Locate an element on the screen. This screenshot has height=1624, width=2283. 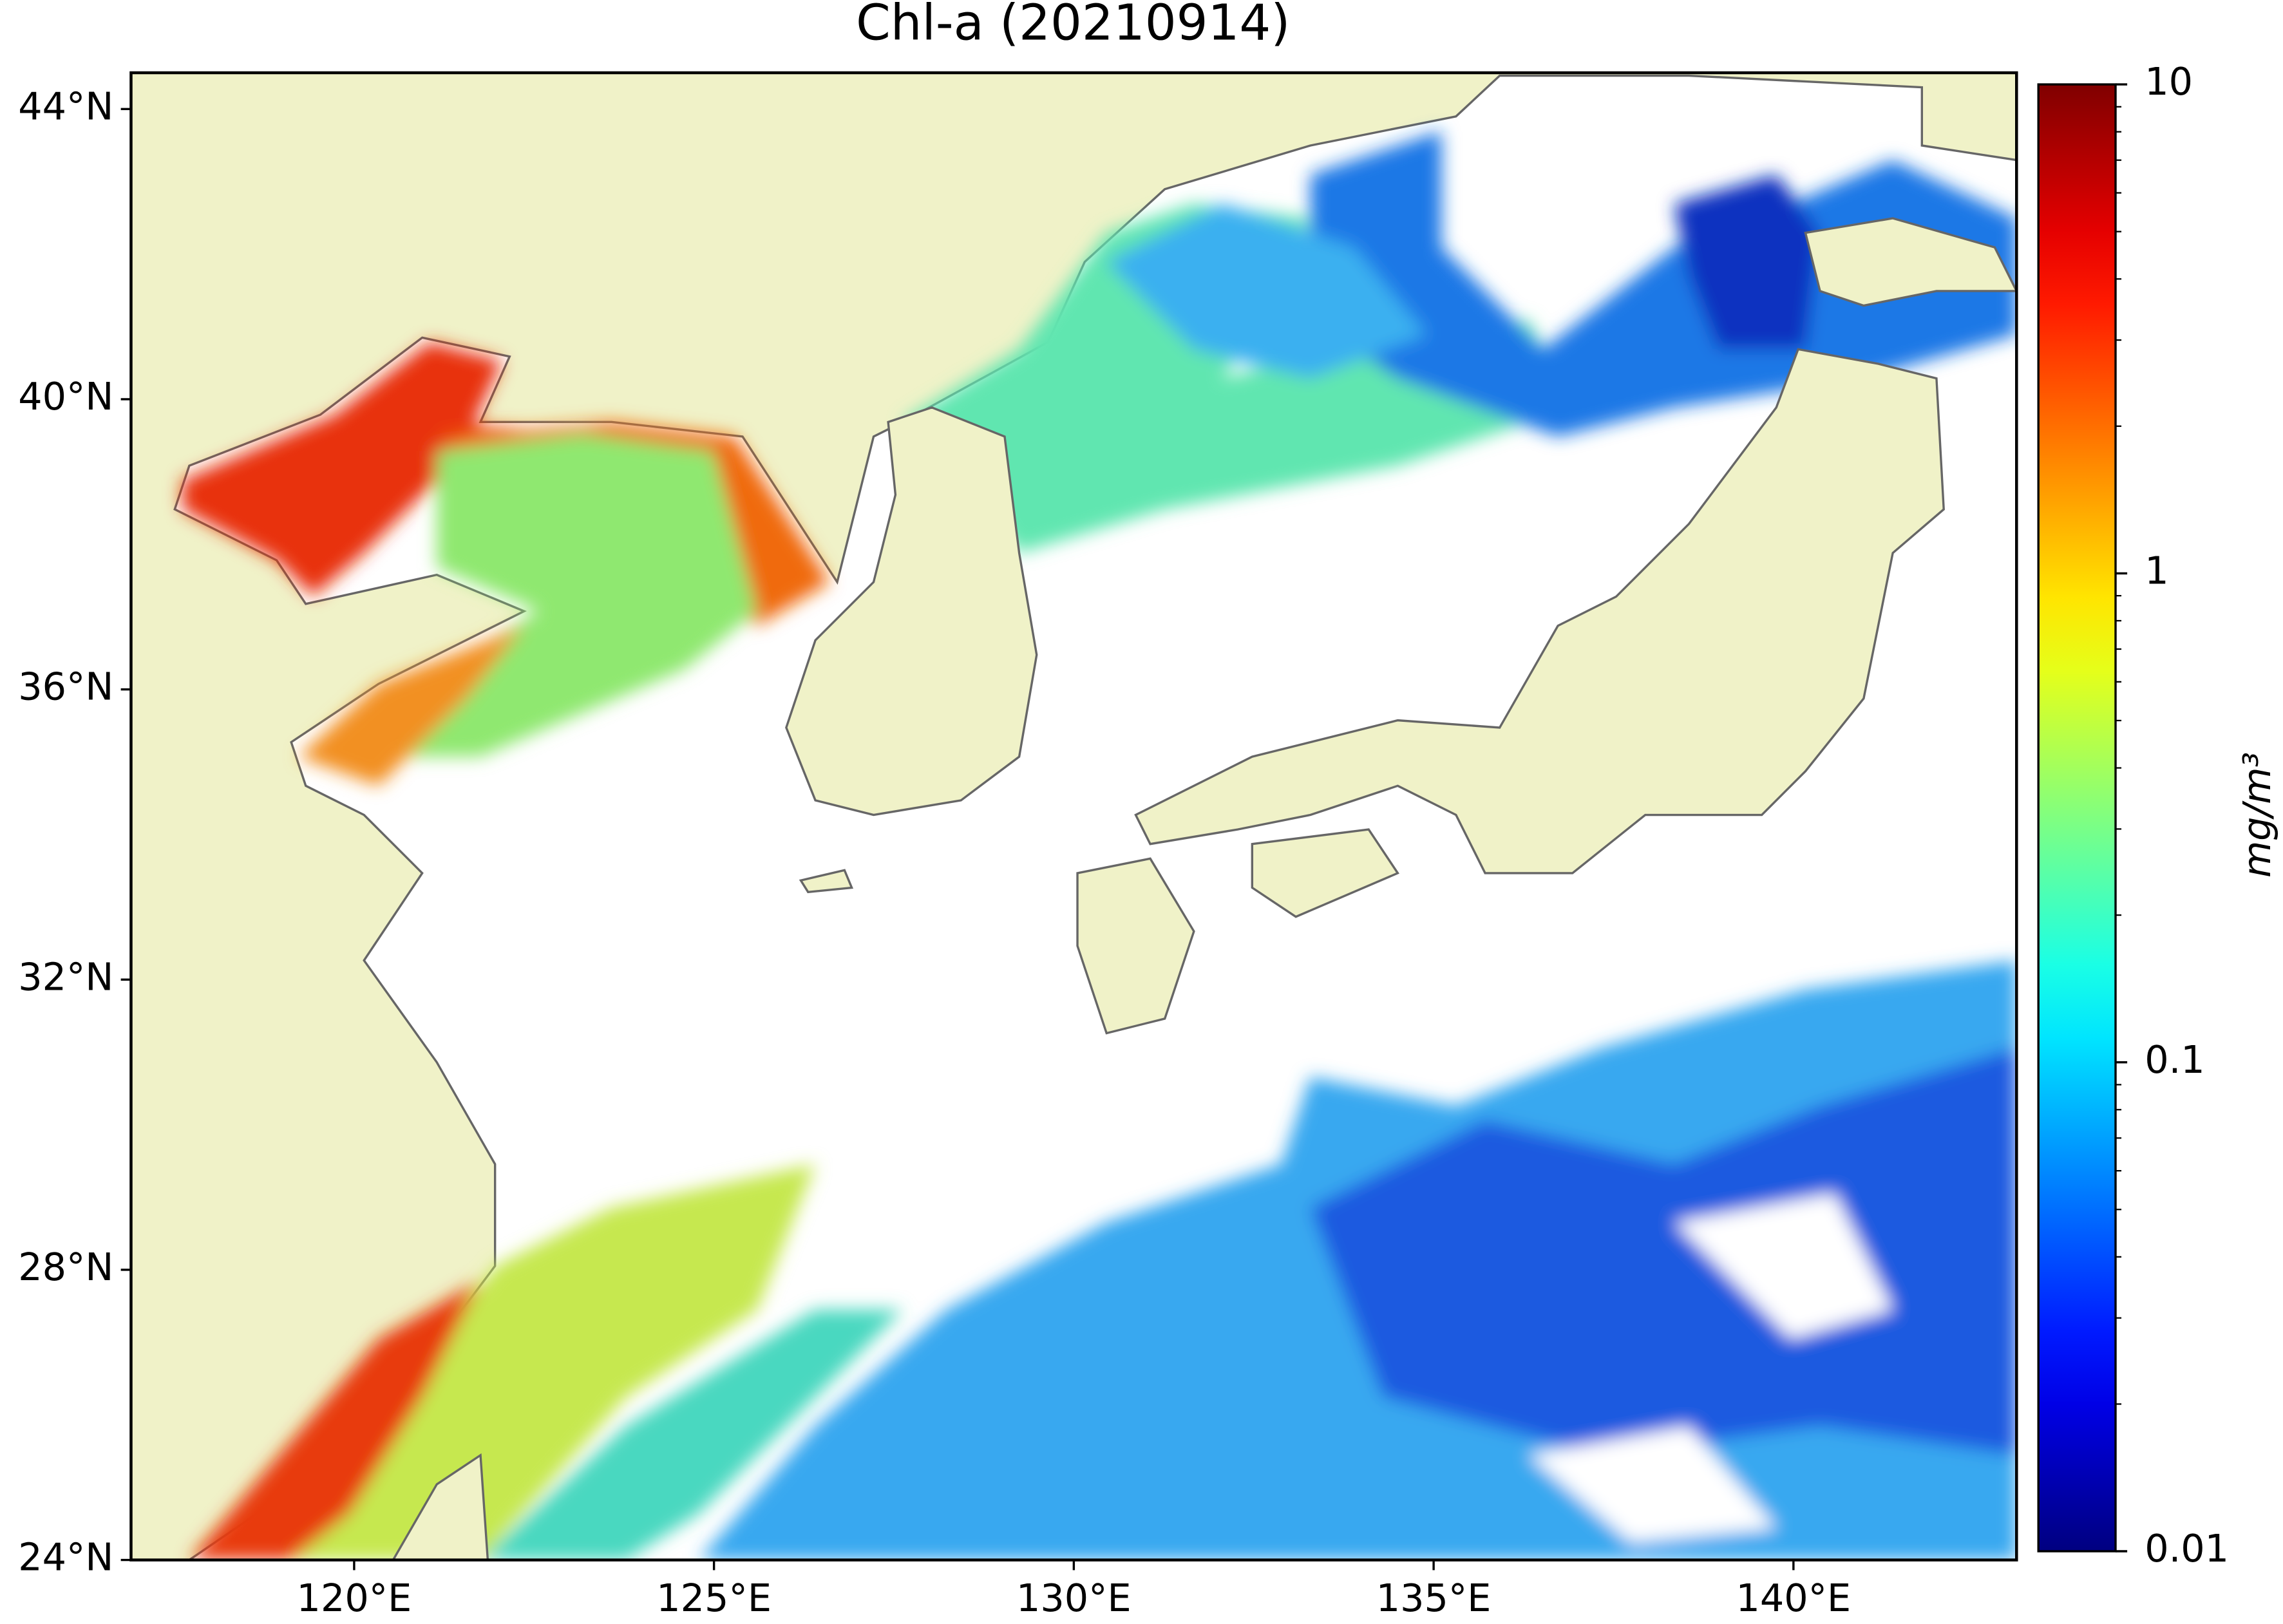
colorbar-tick-label: 1 is located at coordinates (2156, 571).